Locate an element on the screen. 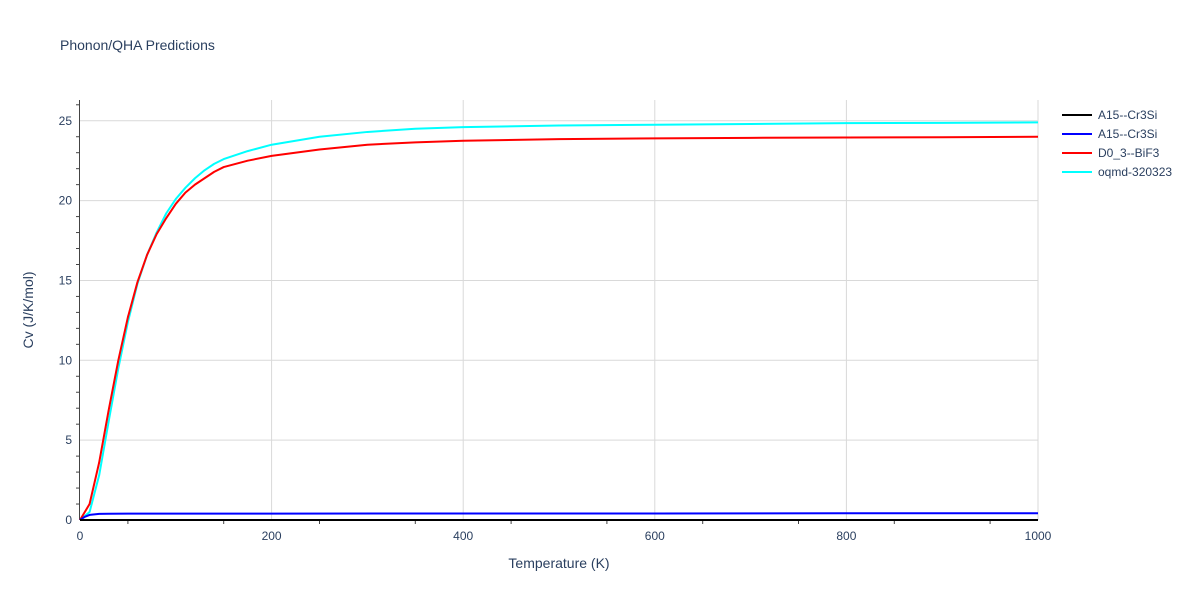  legend-label: oqmd-320323 is located at coordinates (1135, 172).